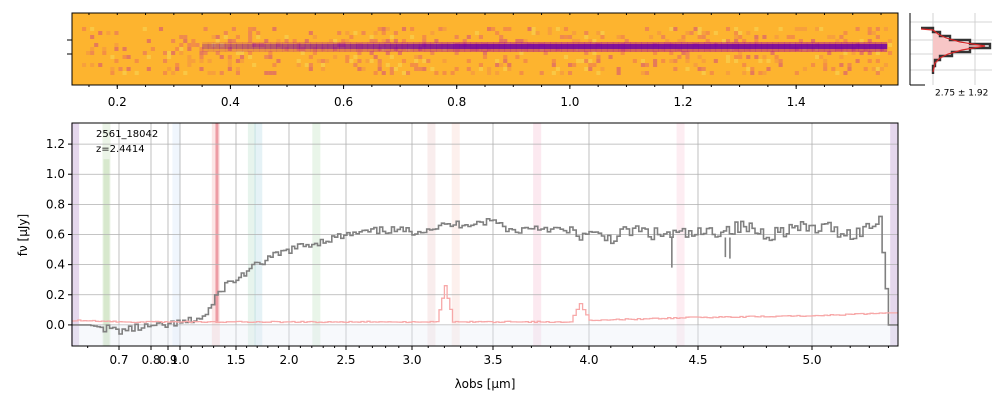  What do you see at coordinates (488, 356) in the screenshot?
I see `x-axis: 0.7 0.80.91.0 1.5 2.0 2.5 3.0 3.5 4.0 4.5 5.0` at bounding box center [488, 356].